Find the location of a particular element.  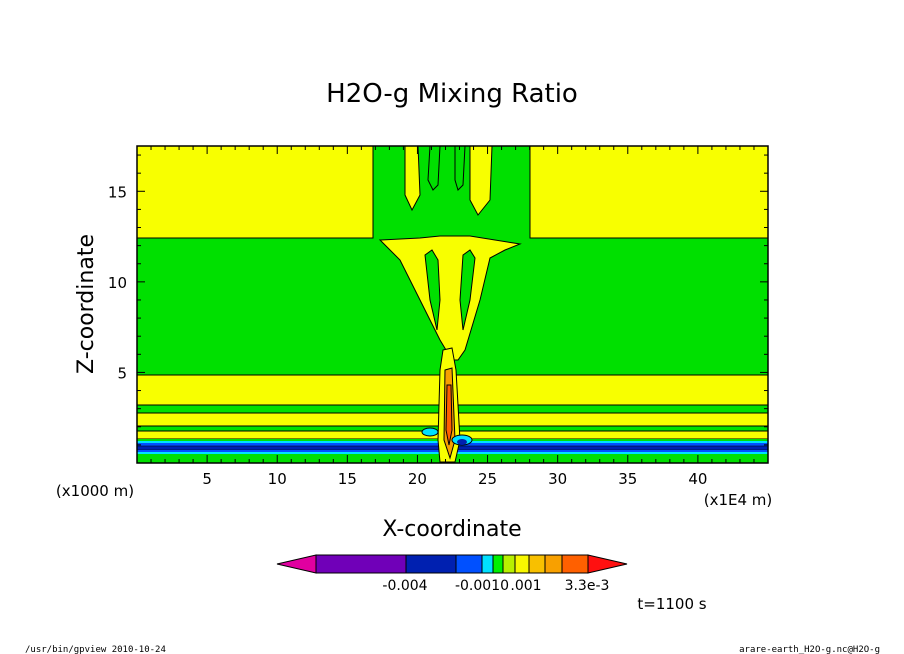

colorbar-label-4: 3.3e-3 is located at coordinates (587, 586).